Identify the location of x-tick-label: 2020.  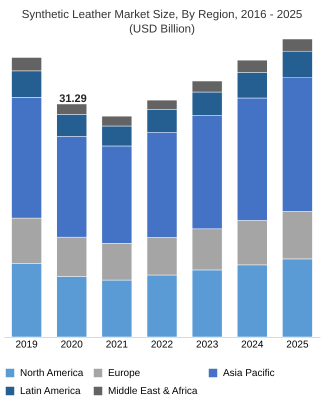
(72, 345).